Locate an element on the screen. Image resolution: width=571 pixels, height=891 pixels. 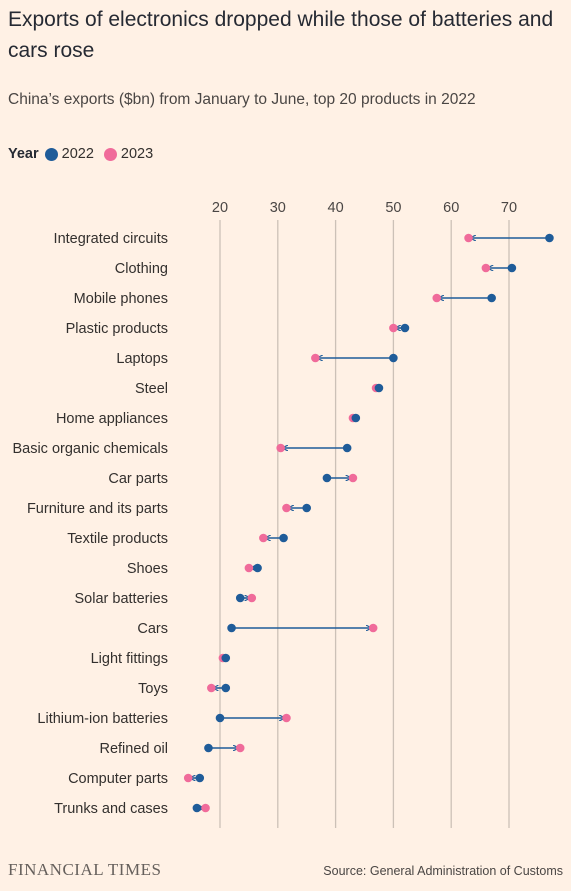
row-basic-organic-chemicals: Basic organic chemicals is located at coordinates (182, 449).